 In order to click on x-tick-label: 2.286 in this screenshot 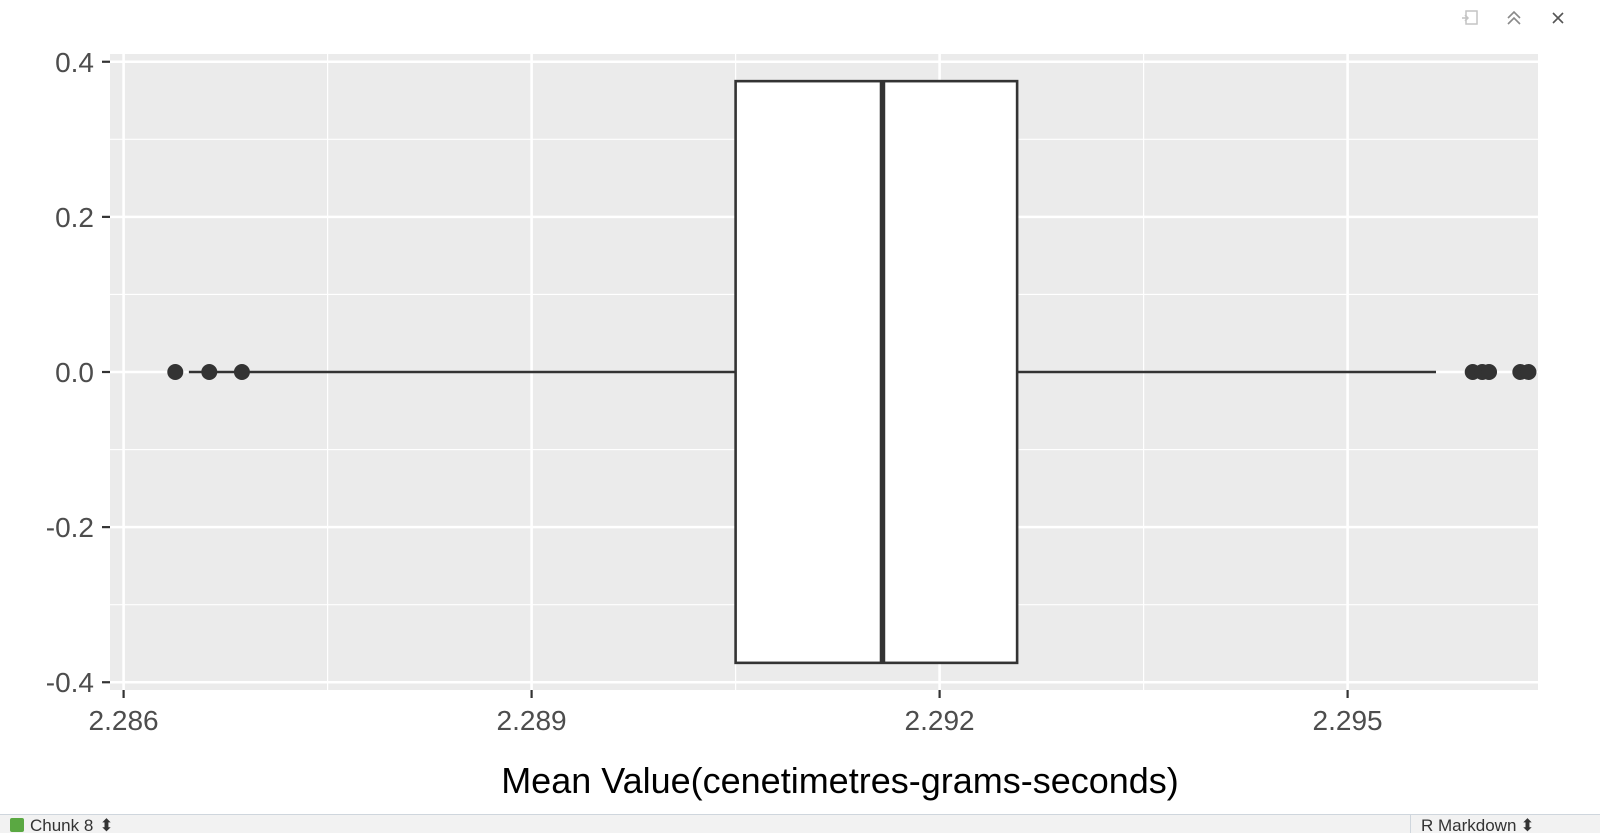, I will do `click(124, 720)`.